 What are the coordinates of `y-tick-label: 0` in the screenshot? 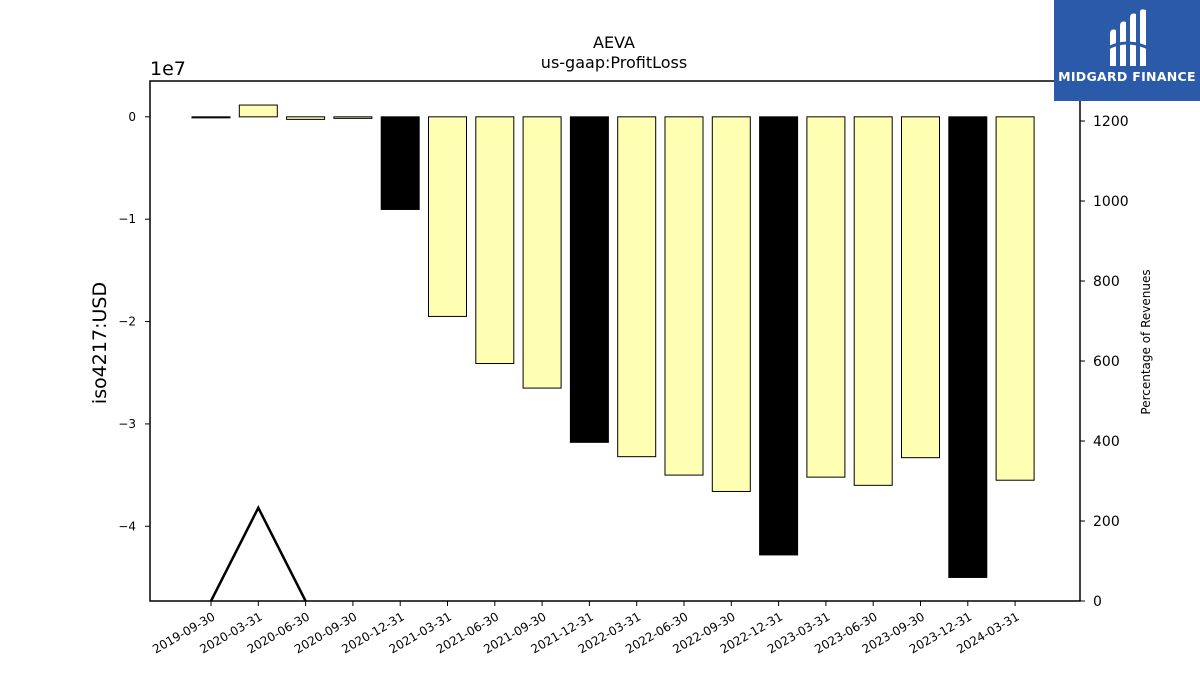 It's located at (132, 117).